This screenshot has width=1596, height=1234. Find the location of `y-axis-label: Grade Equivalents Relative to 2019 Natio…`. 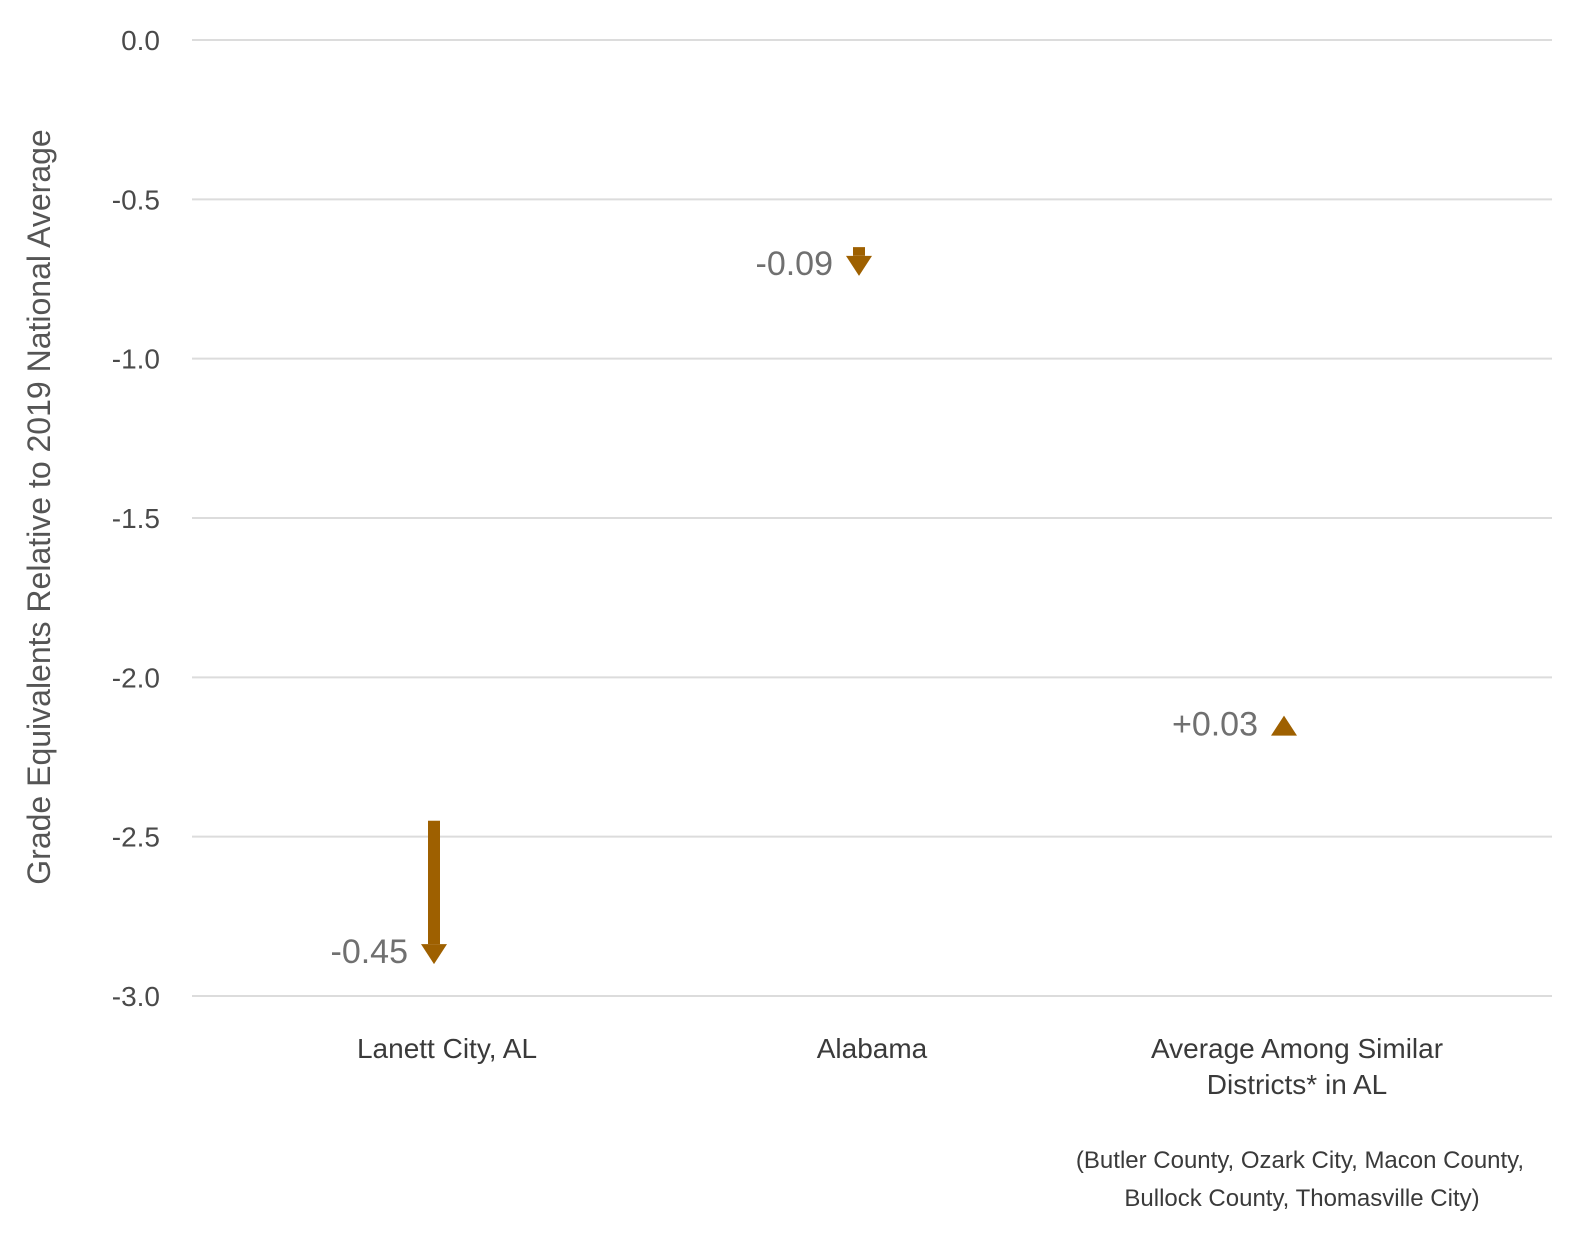

y-axis-label: Grade Equivalents Relative to 2019 Natio… is located at coordinates (39, 506).